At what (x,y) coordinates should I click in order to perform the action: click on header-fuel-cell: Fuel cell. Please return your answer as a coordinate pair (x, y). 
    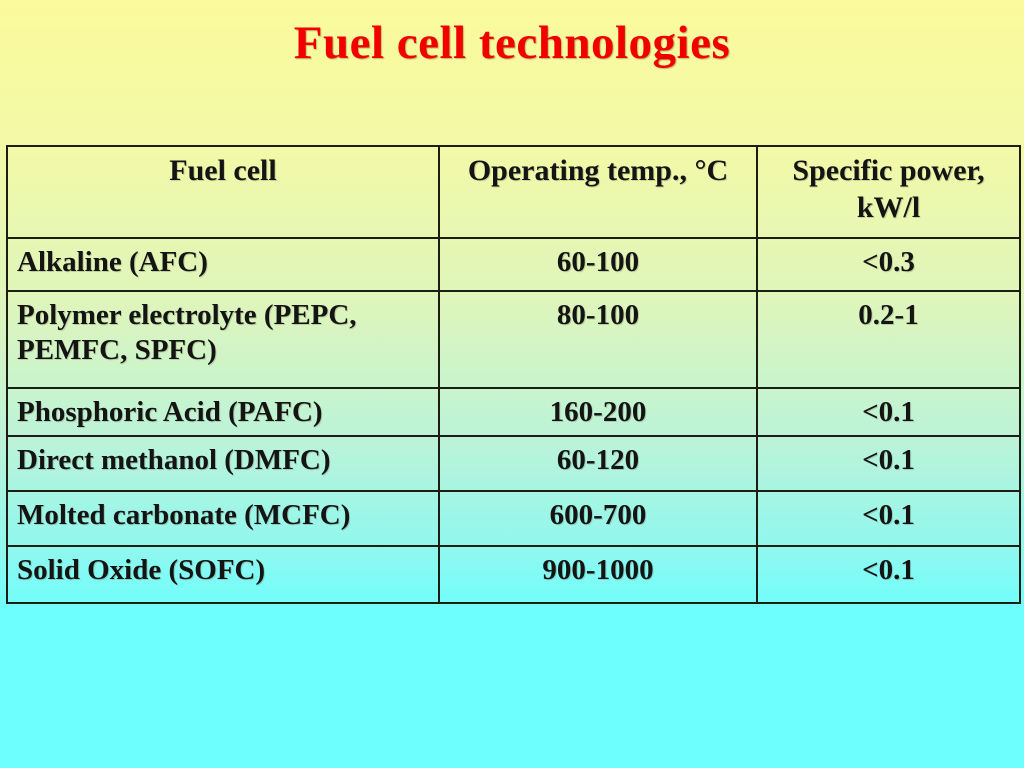
    Looking at the image, I should click on (223, 192).